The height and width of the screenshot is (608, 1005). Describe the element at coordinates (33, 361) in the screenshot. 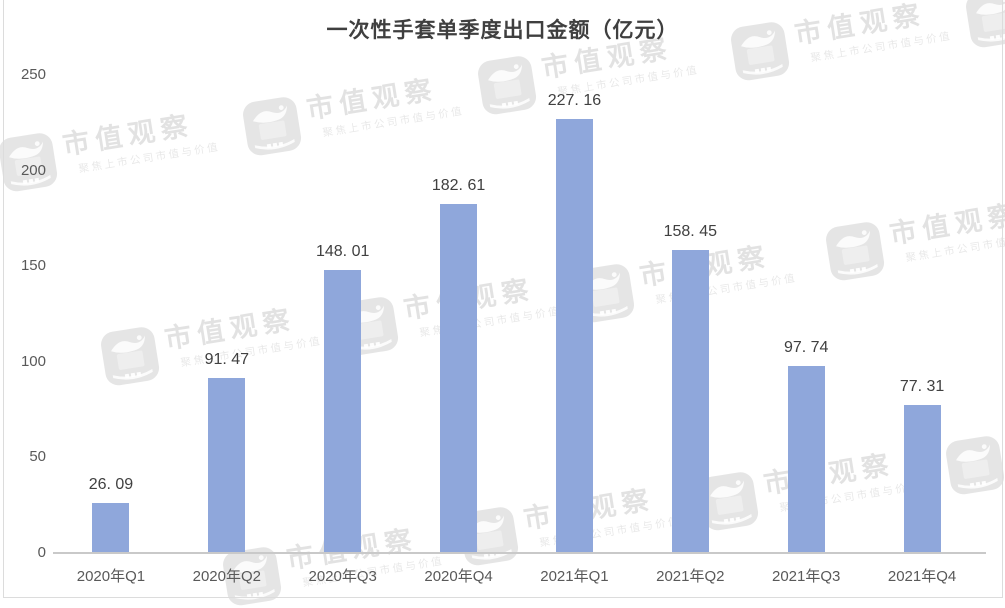

I see `y-tick-label: 100` at that location.